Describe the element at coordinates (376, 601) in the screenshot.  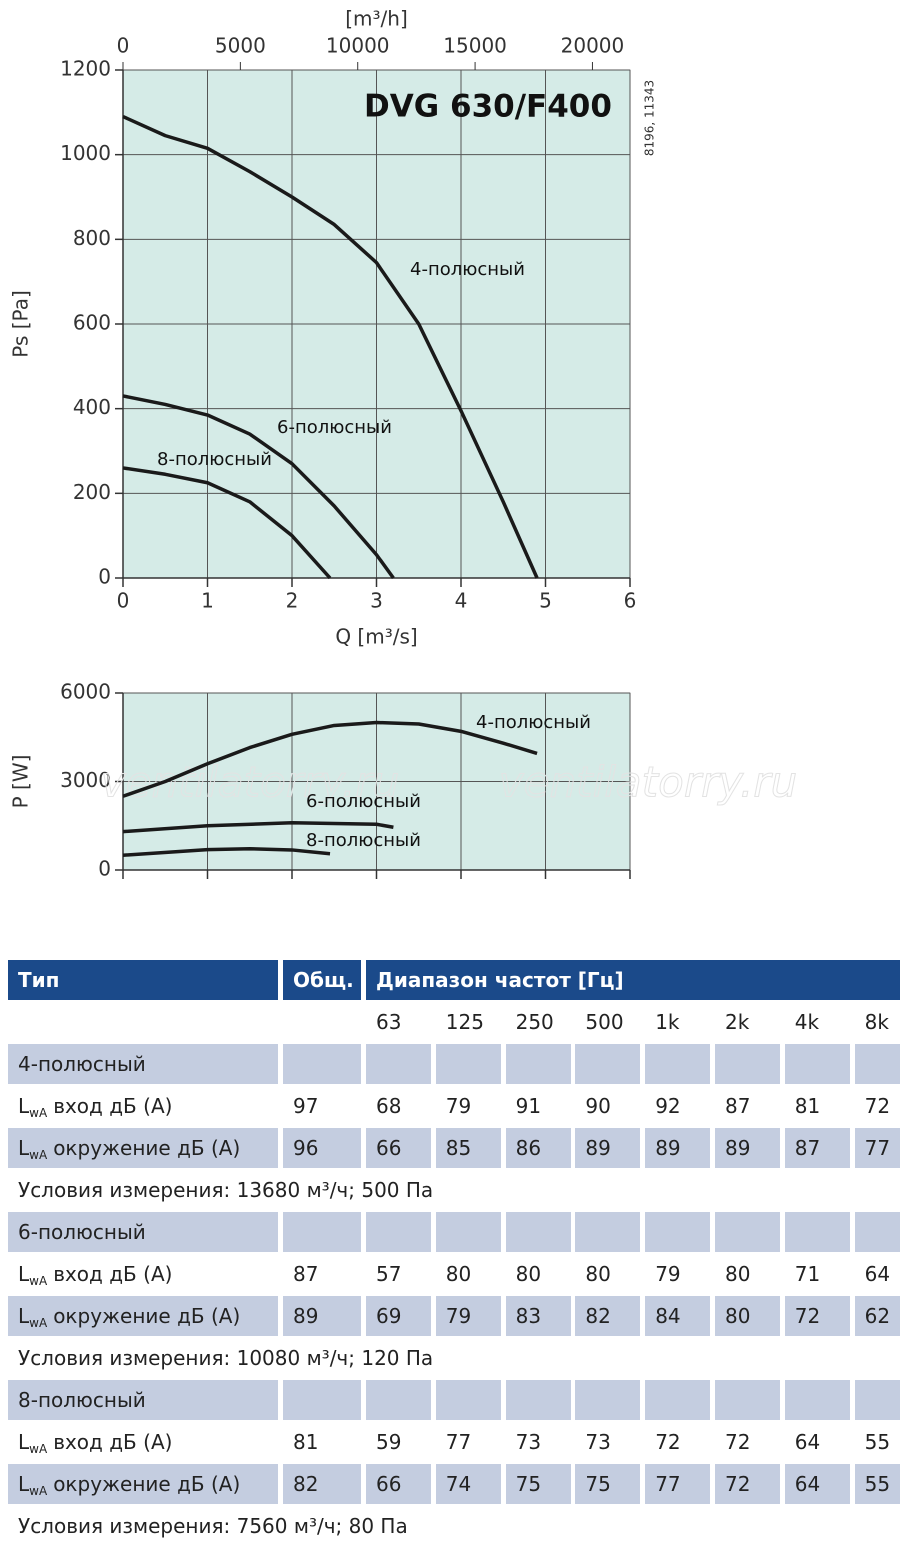
I see `x-tick-label: 3` at that location.